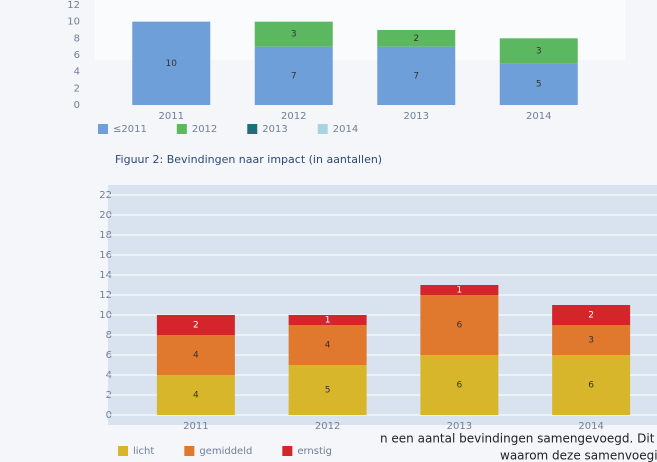 This screenshot has height=462, width=657. I want to click on y-tick-label: 0, so click(77, 105).